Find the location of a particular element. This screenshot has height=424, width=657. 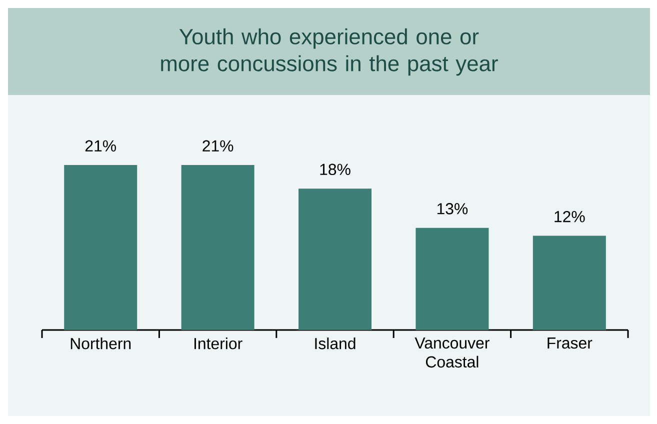

chart-title: Youth who experienced one or more concussions in the past year is located at coordinates (329, 52).